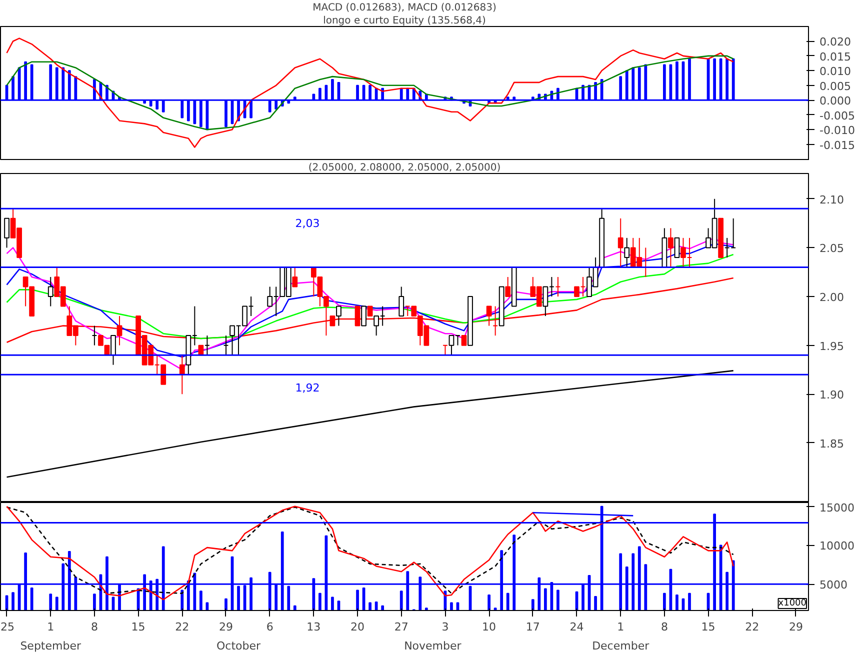 The image size is (857, 655). Describe the element at coordinates (307, 223) in the screenshot. I see `ref-line-label: 2,03` at that location.